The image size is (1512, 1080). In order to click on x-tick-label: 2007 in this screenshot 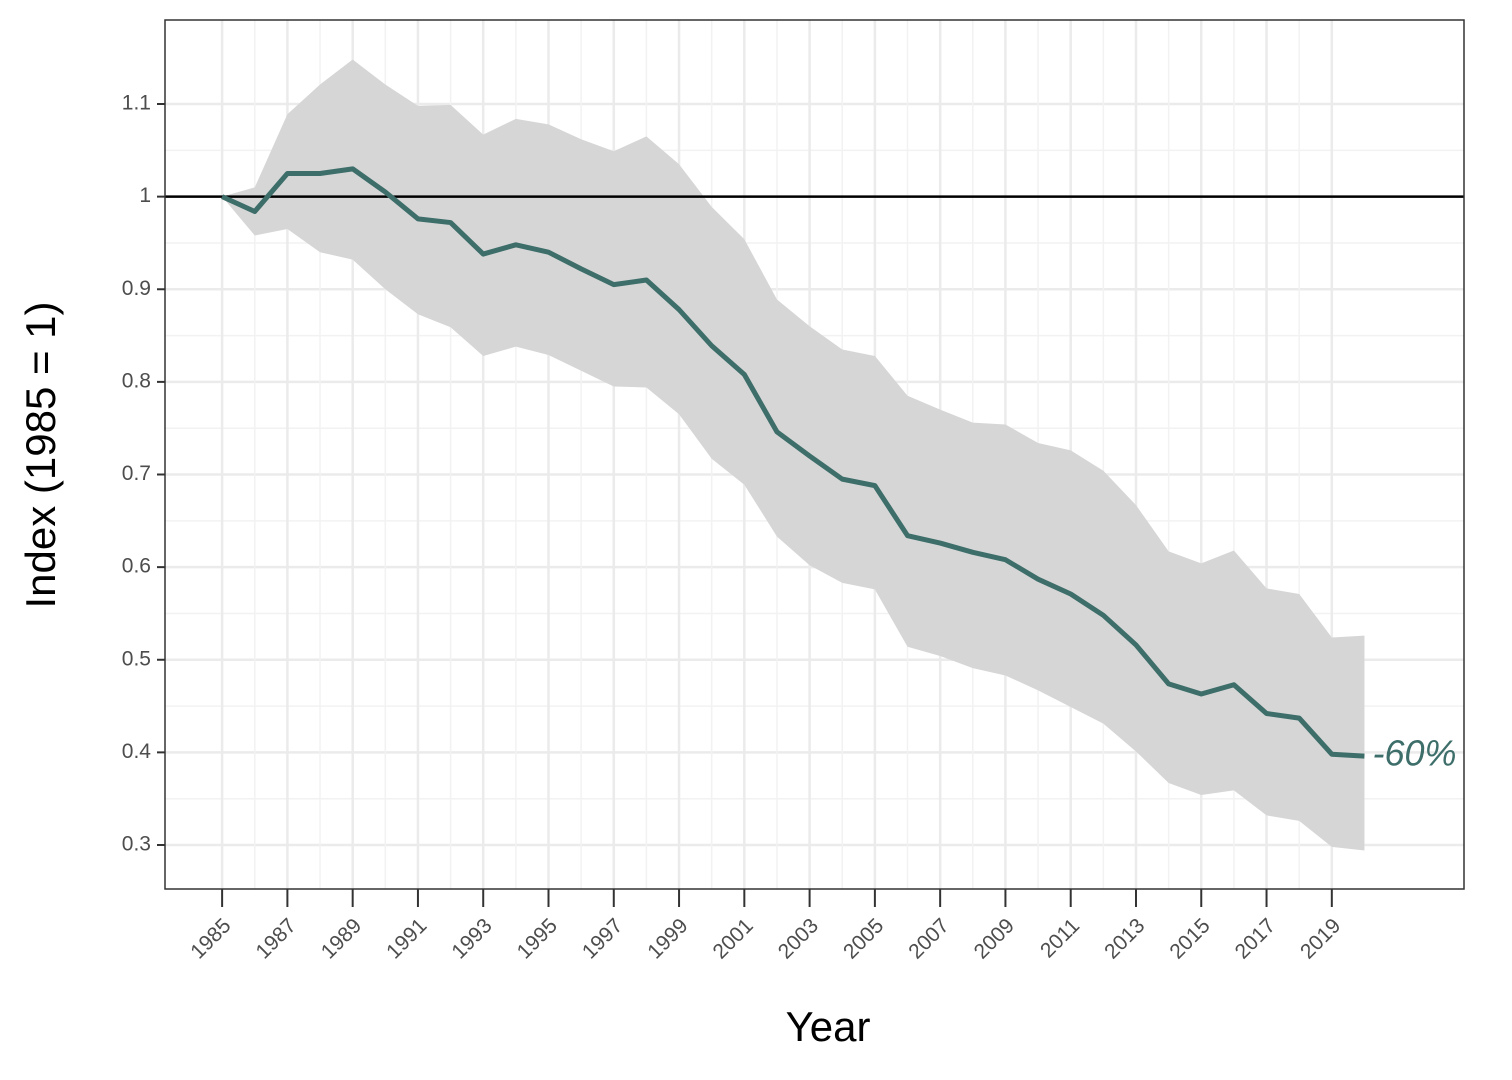, I will do `click(928, 938)`.